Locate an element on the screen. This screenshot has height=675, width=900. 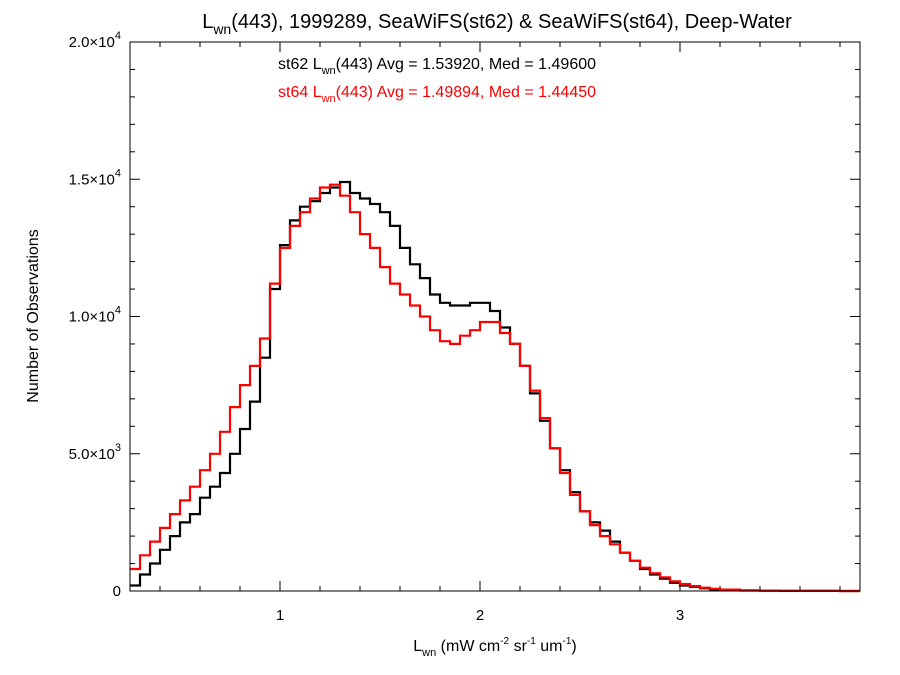
y-axis-label: Number of Observations is located at coordinates (33, 315).